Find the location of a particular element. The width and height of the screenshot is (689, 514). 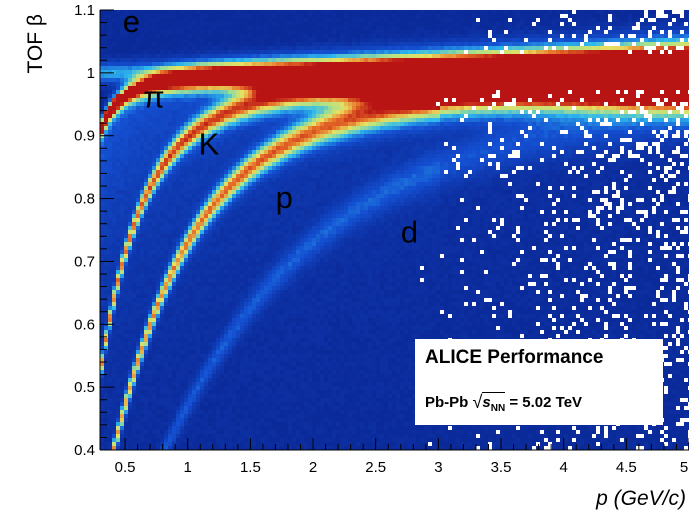

x-tick-label: 5 is located at coordinates (684, 467).